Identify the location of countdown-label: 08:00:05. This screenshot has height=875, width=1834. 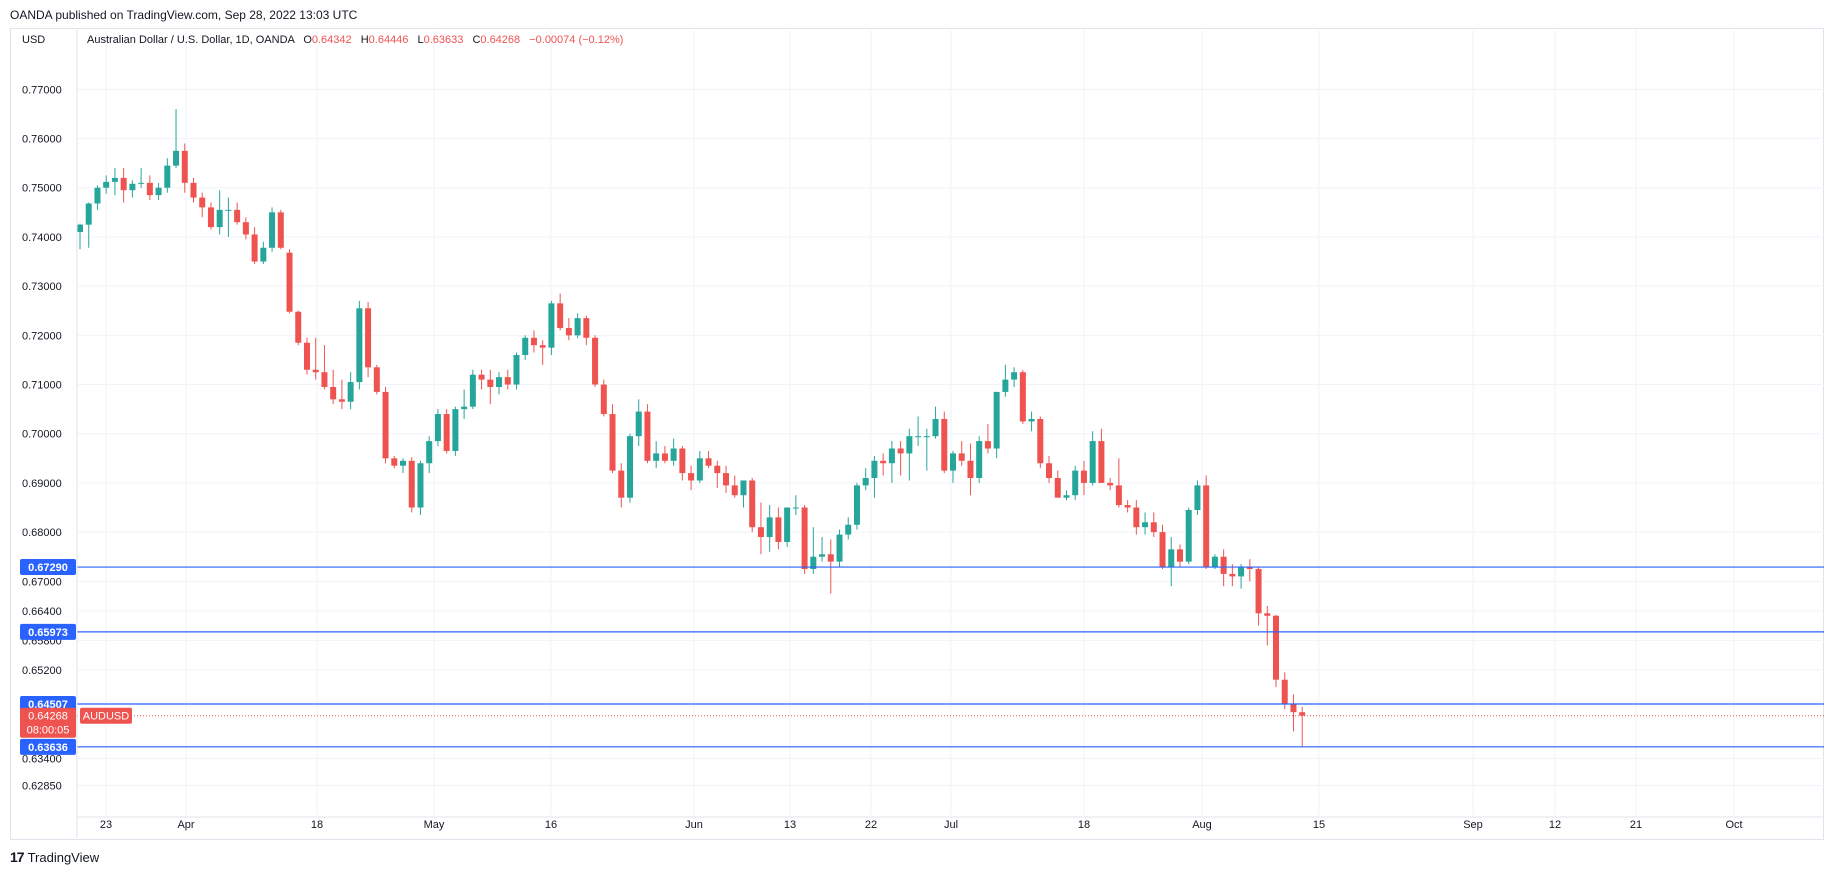
(48, 731).